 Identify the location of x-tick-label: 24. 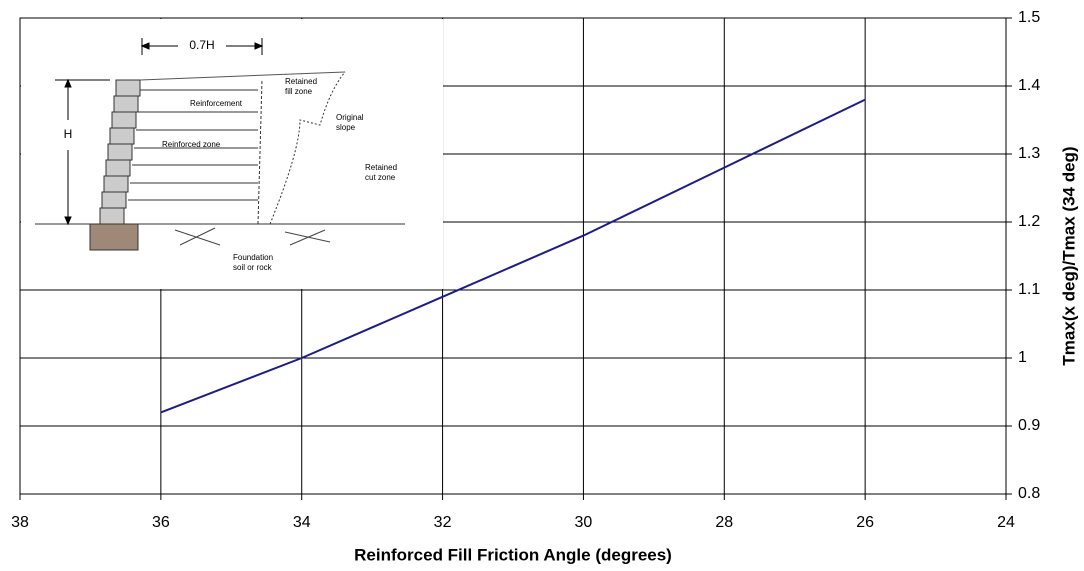
(1006, 522).